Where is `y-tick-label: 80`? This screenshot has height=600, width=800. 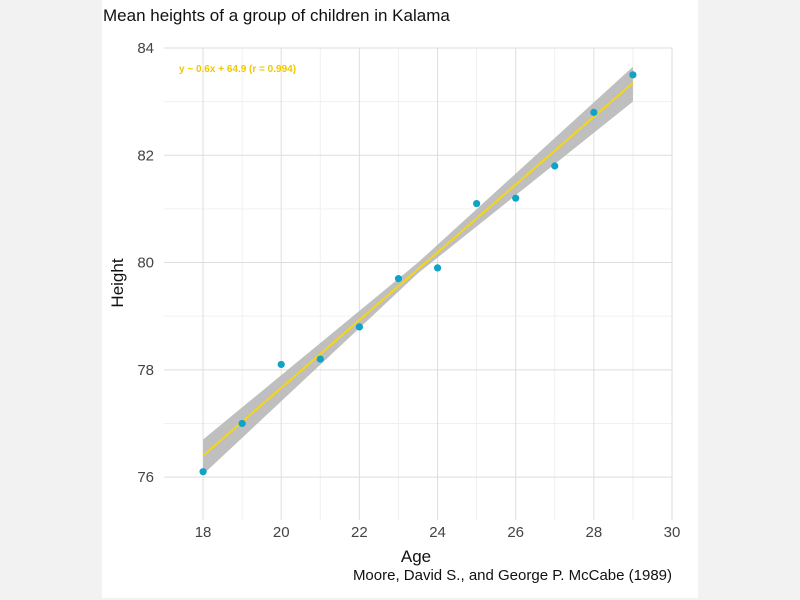
y-tick-label: 80 is located at coordinates (145, 263).